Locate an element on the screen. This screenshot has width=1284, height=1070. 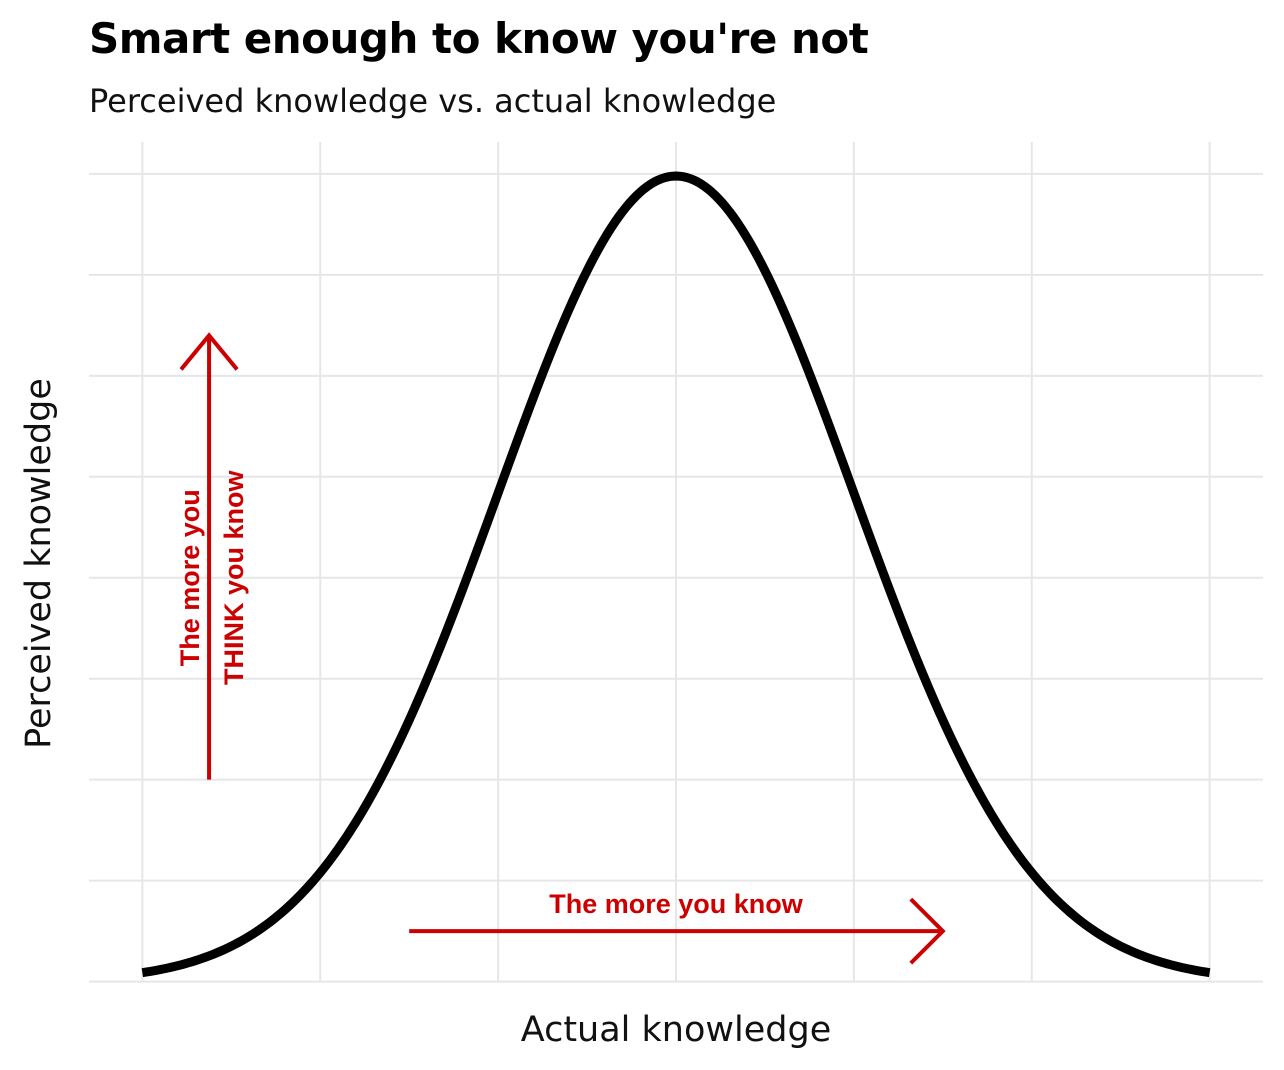
vertical-arrow-label: The more you THINK you know is located at coordinates (212, 577).